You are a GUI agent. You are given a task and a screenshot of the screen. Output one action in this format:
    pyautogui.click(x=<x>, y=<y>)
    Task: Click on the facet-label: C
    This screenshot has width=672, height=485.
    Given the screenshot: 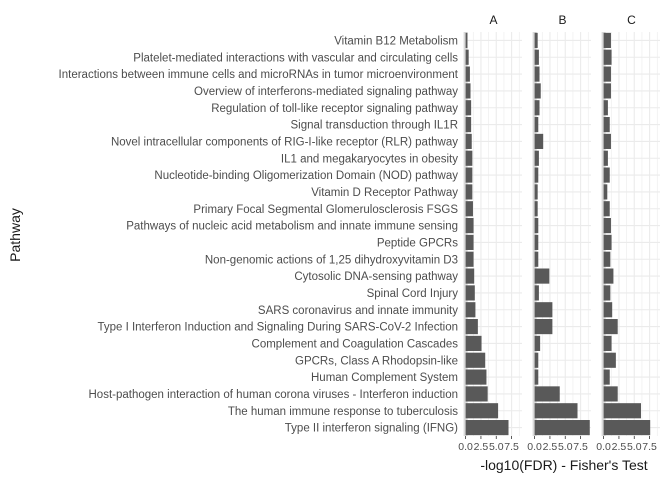 What is the action you would take?
    pyautogui.click(x=631, y=20)
    